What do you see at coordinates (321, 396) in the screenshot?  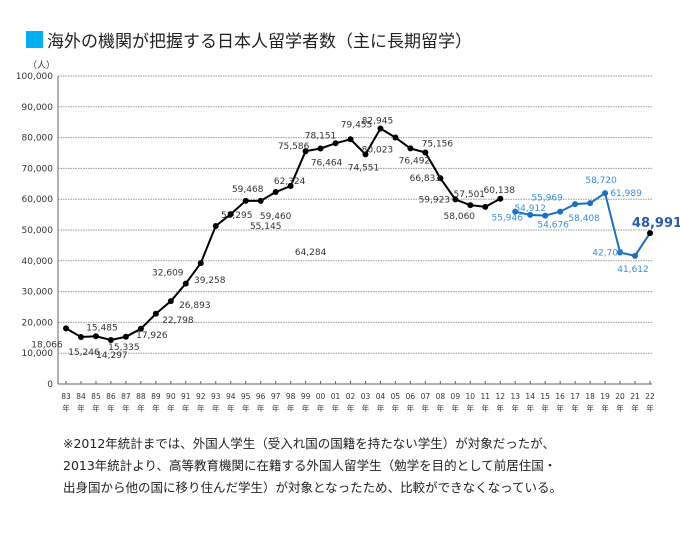 I see `x-tick-label: 00` at bounding box center [321, 396].